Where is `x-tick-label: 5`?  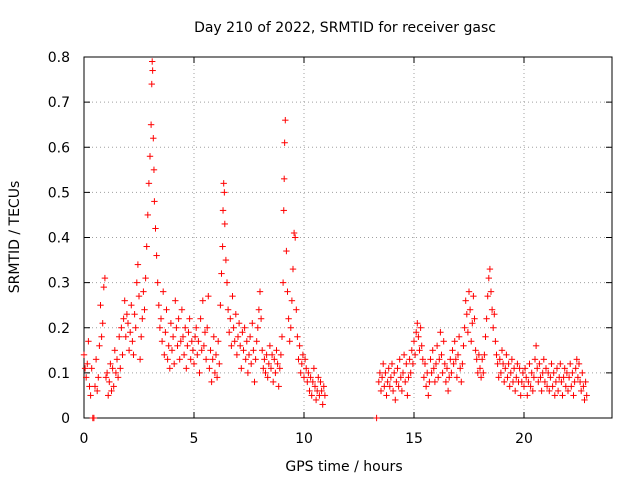
x-tick-label: 5 is located at coordinates (194, 439).